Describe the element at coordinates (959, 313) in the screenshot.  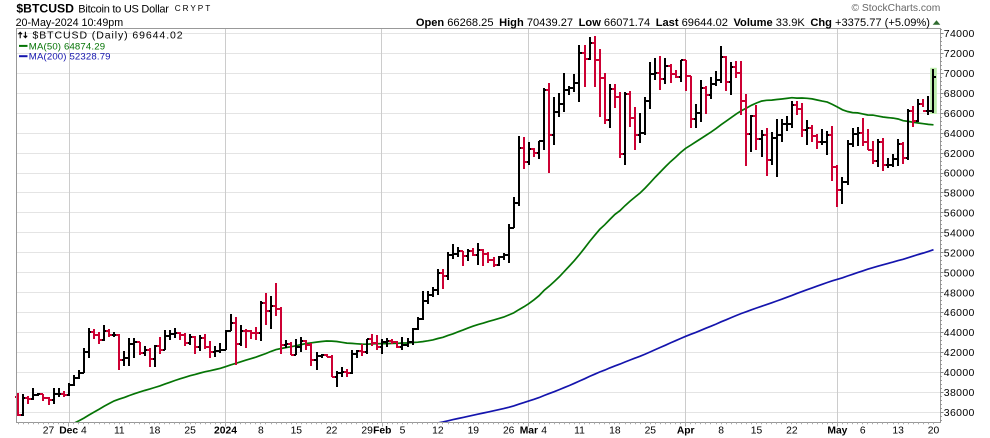
I see `svg-text: 46000` at that location.